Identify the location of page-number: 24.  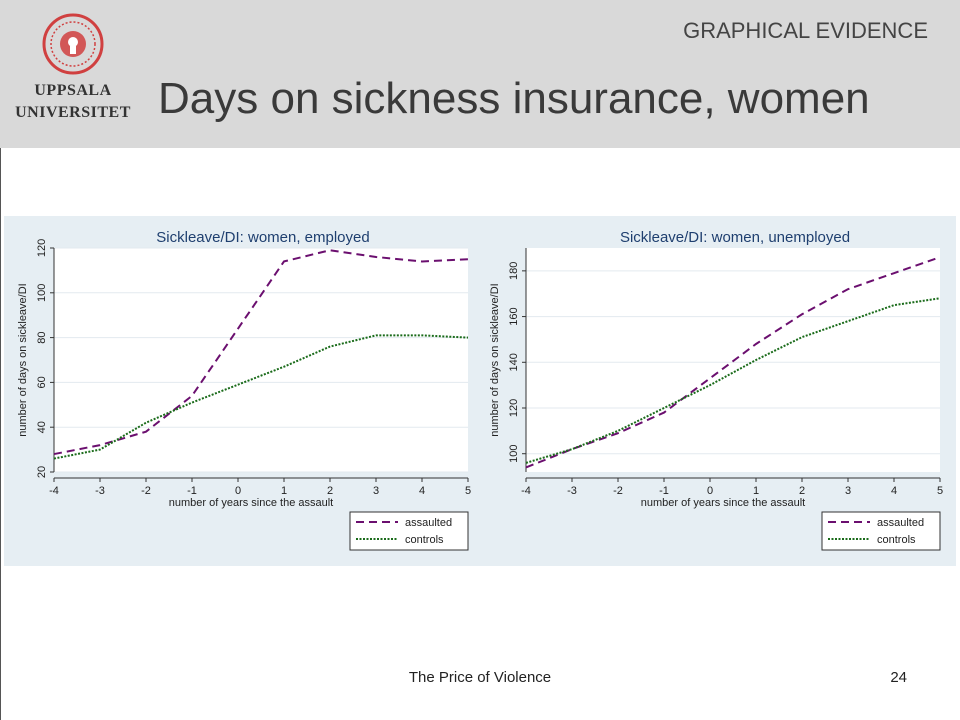
(898, 677).